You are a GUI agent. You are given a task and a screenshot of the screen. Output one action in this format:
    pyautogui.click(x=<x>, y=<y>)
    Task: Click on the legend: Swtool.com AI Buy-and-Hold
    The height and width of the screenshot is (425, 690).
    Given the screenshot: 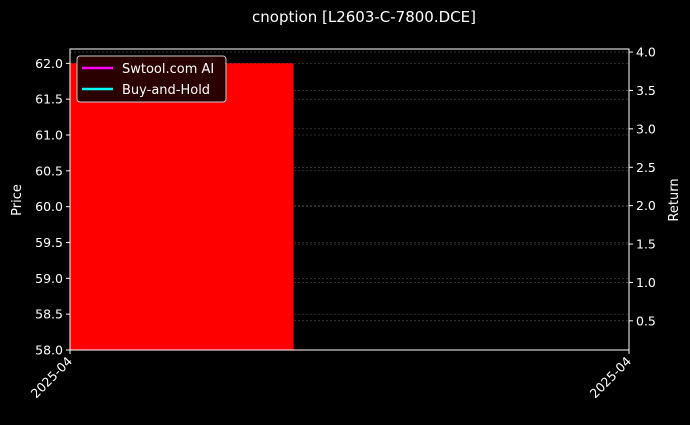 What is the action you would take?
    pyautogui.click(x=151, y=79)
    